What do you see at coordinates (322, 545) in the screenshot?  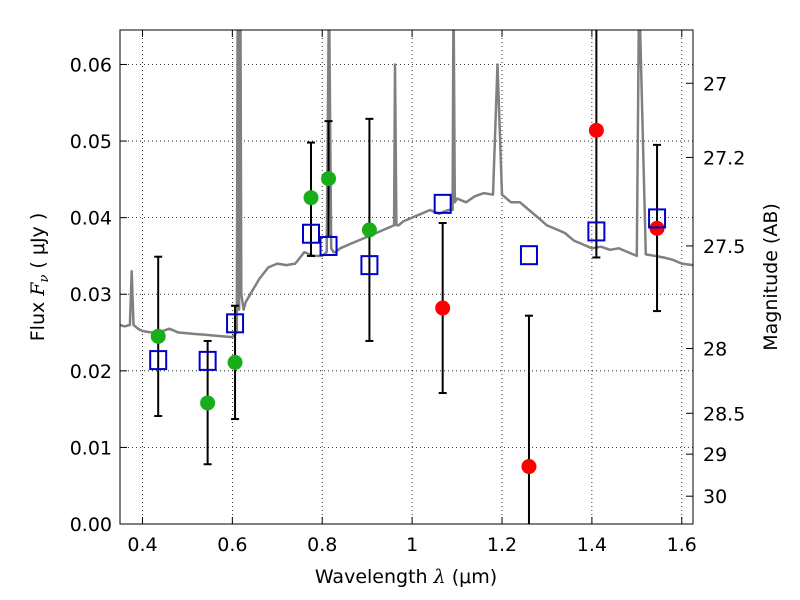 I see `x-tick-label: 0.8` at bounding box center [322, 545].